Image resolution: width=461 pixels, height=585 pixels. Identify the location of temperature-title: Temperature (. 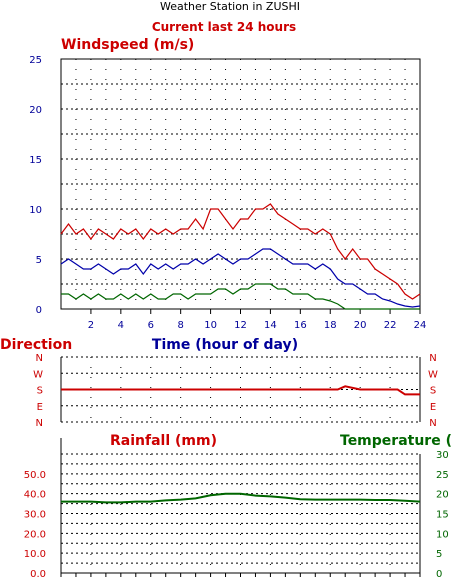
(396, 441).